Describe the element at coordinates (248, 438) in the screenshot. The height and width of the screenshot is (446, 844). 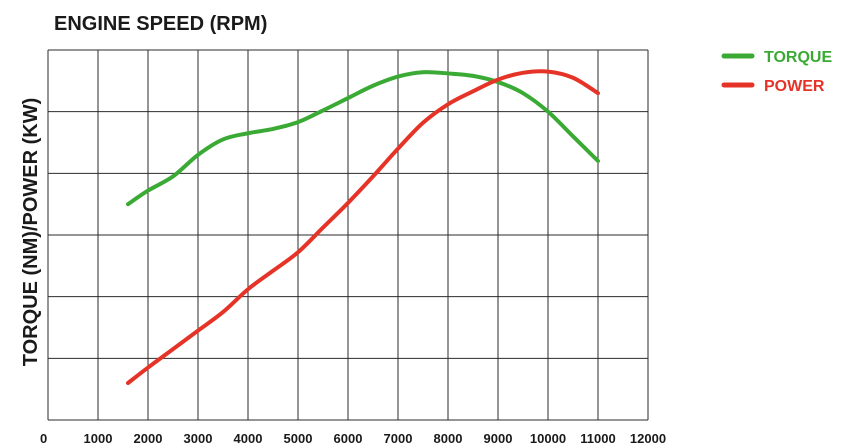
I see `x-tick-label: 4000` at that location.